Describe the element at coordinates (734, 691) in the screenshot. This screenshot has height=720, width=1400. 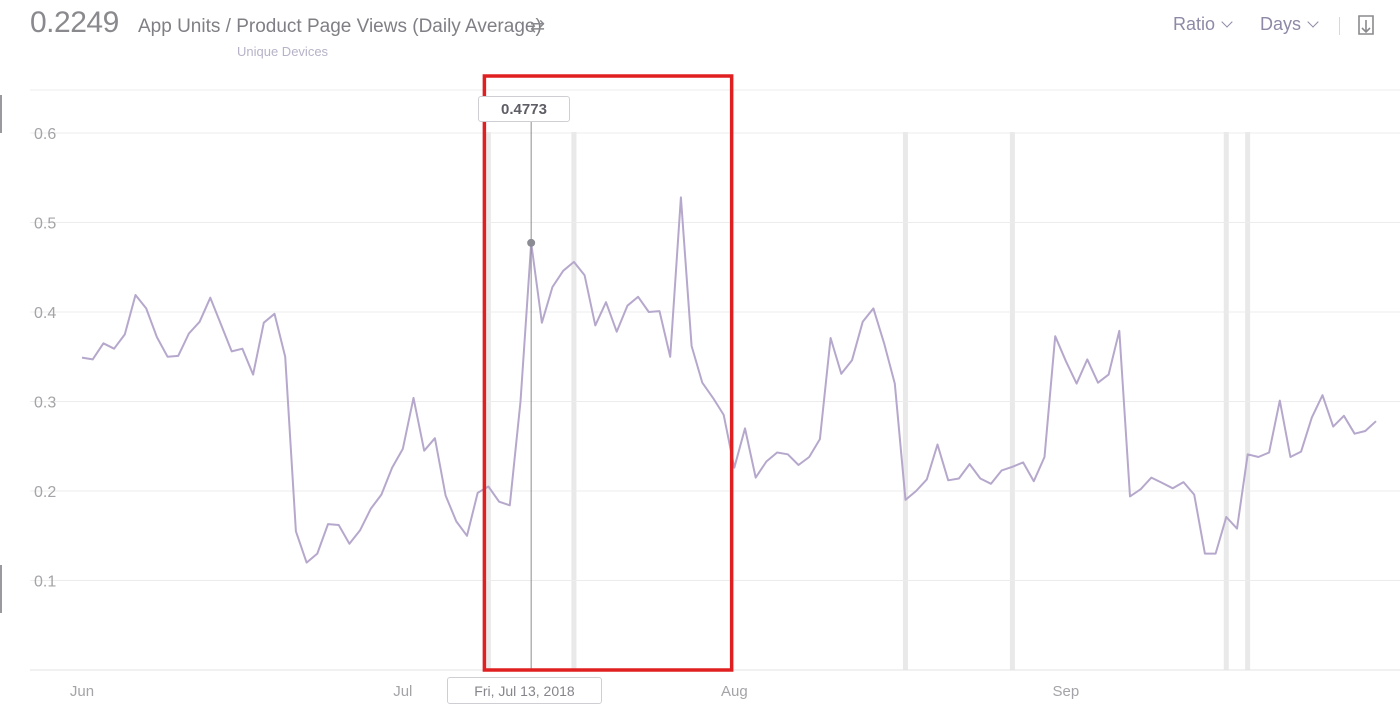
I see `x-tick-label: Aug` at that location.